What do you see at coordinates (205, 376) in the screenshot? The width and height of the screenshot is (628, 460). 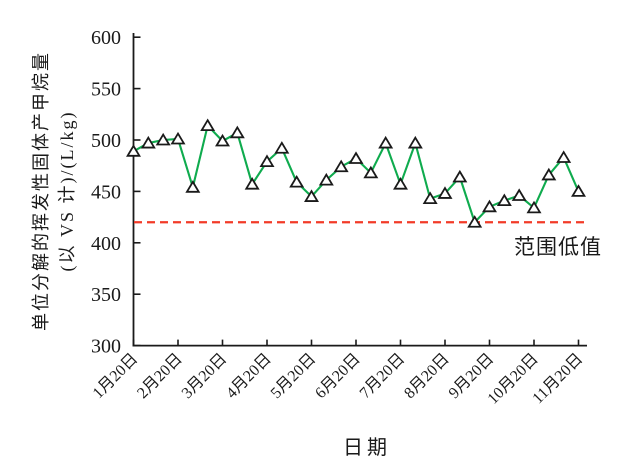 I see `x-tick-label: 3月20日` at bounding box center [205, 376].